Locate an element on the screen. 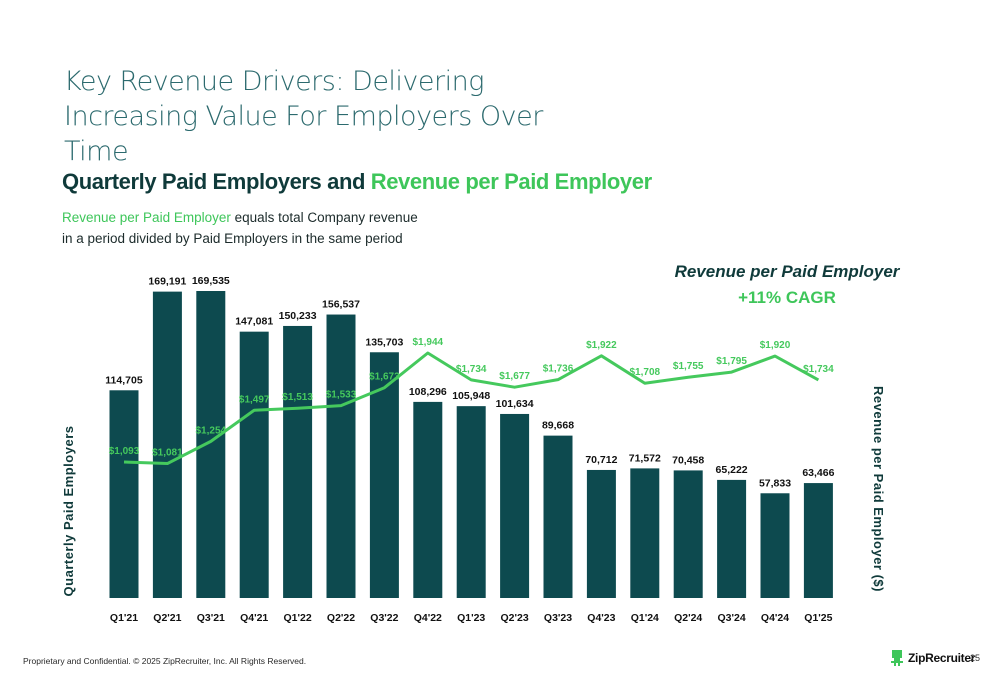  bar-Q4'22 is located at coordinates (428, 499).